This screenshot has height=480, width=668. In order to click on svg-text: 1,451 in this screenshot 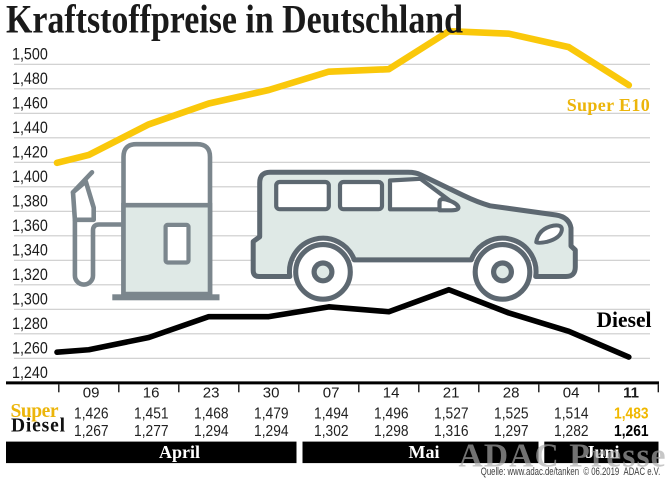, I will do `click(151, 414)`.